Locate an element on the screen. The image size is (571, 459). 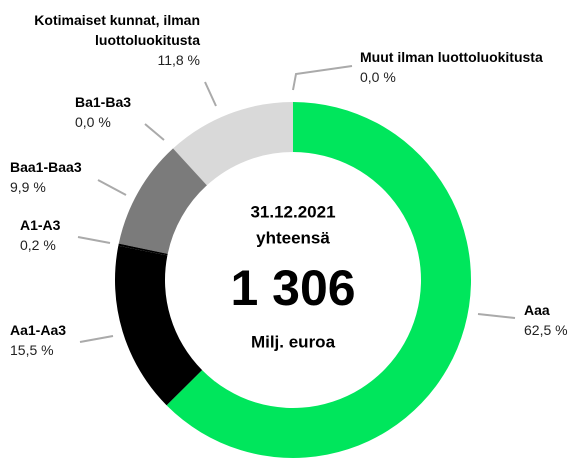
category-name: Ba1-Ba3 is located at coordinates (103, 102).